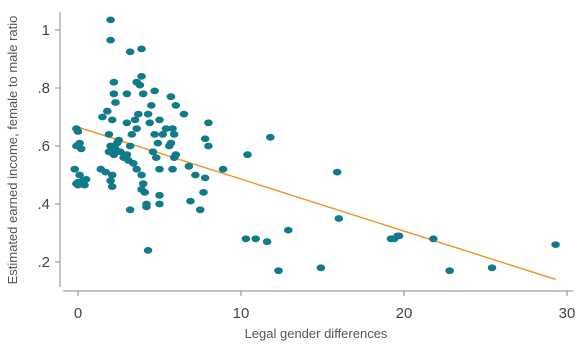 The height and width of the screenshot is (346, 577). I want to click on y-tick-label: .6, so click(43, 146).